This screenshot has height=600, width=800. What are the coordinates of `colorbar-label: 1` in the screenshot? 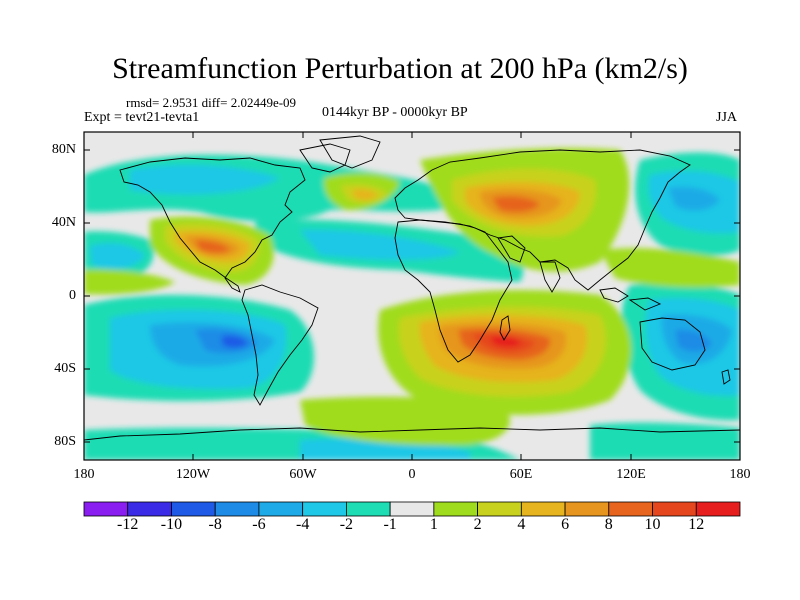 It's located at (433, 524).